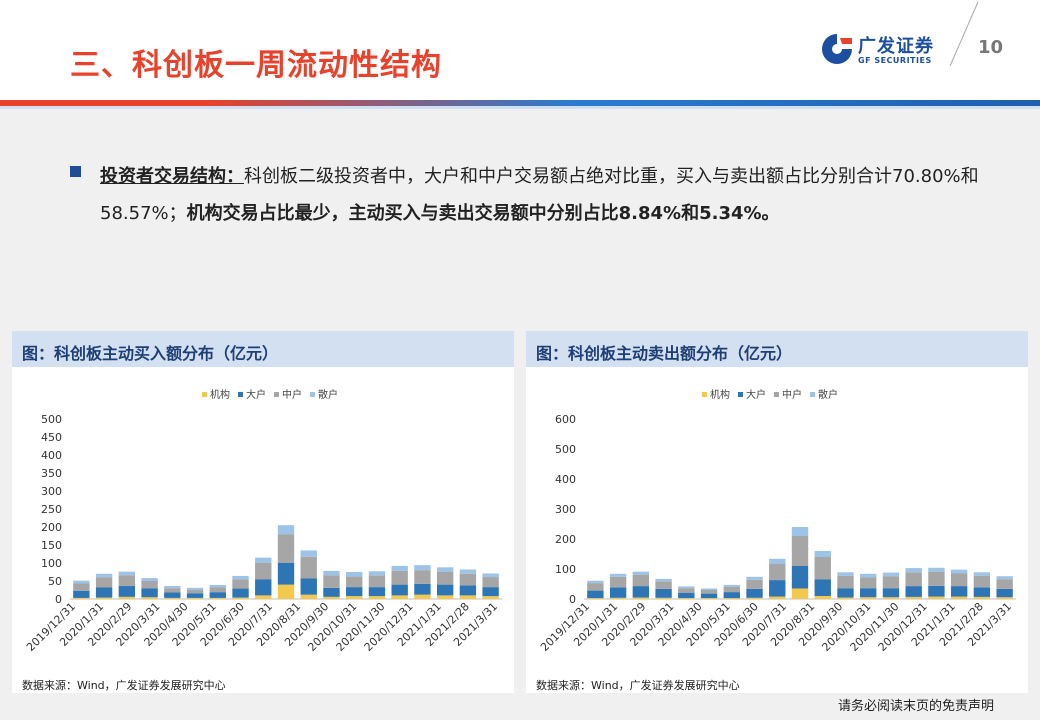 The image size is (1040, 720). Describe the element at coordinates (75, 171) in the screenshot. I see `bullet-square-icon` at that location.